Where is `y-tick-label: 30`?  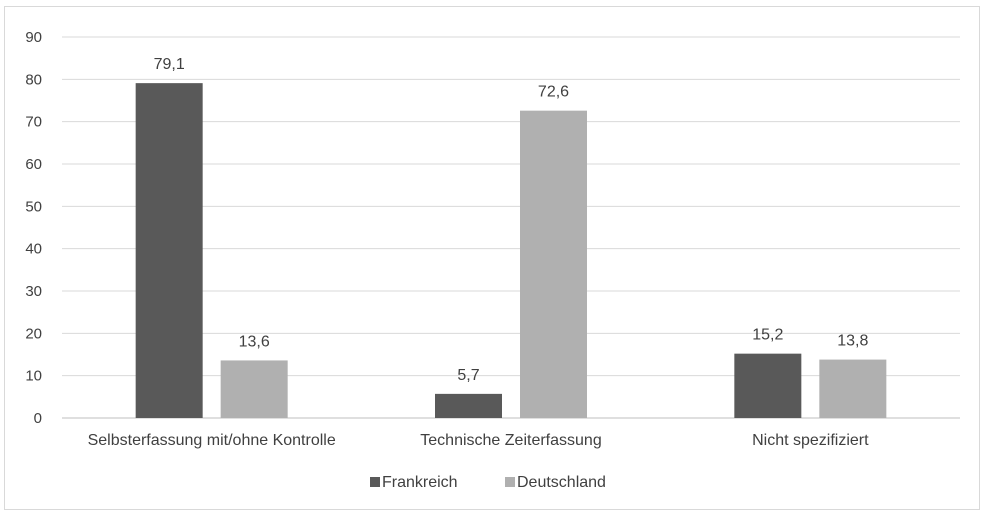
y-tick-label: 30 is located at coordinates (33, 291).